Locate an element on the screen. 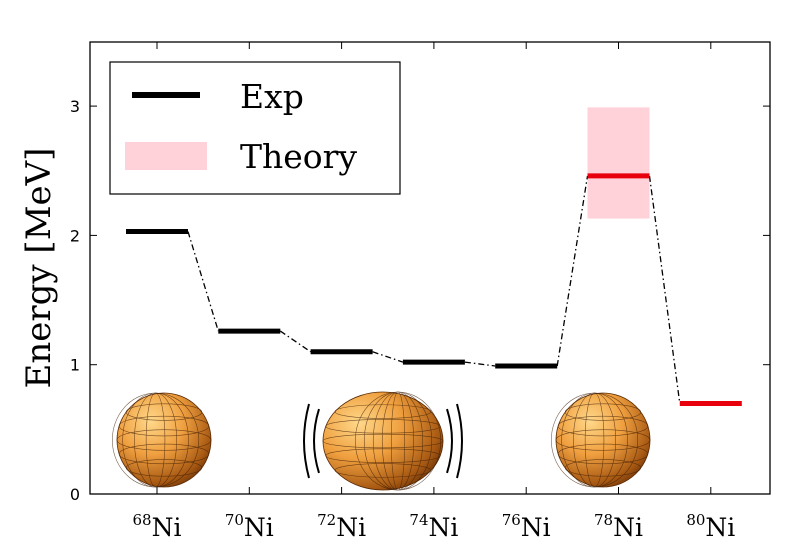 This screenshot has width=791, height=556. legend: Exp Theory is located at coordinates (255, 128).